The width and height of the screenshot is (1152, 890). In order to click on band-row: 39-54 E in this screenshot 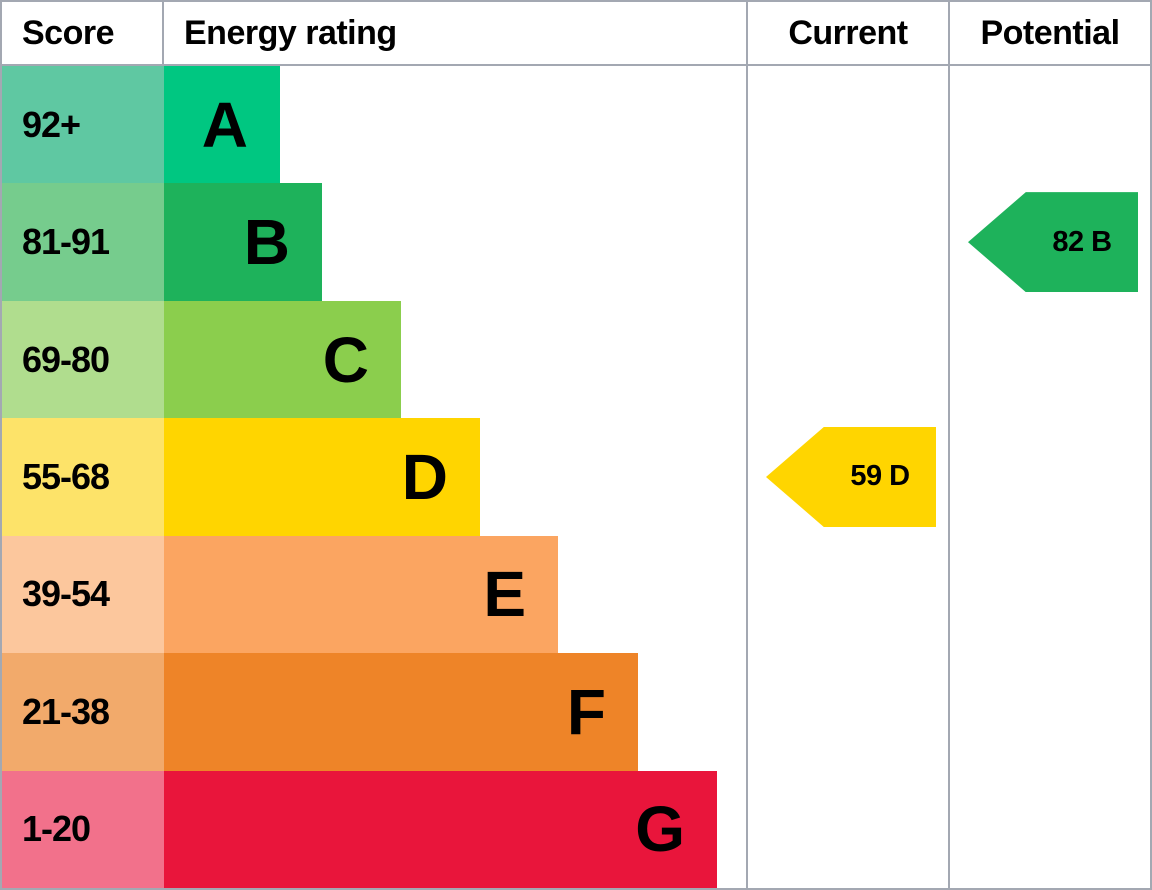, I will do `click(576, 594)`.